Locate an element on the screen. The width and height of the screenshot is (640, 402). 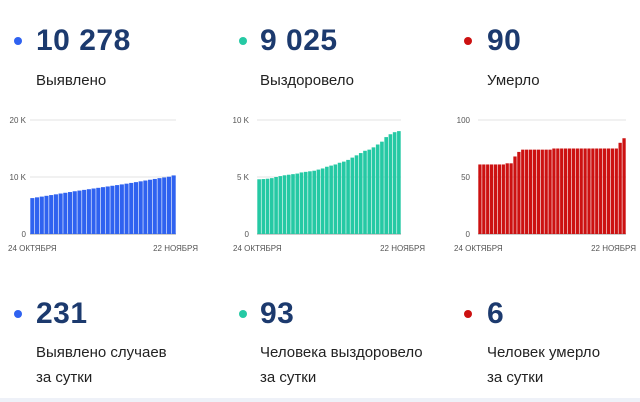
recovered-daily-label: Человека выздоровело за сутки is located at coordinates (341, 365).